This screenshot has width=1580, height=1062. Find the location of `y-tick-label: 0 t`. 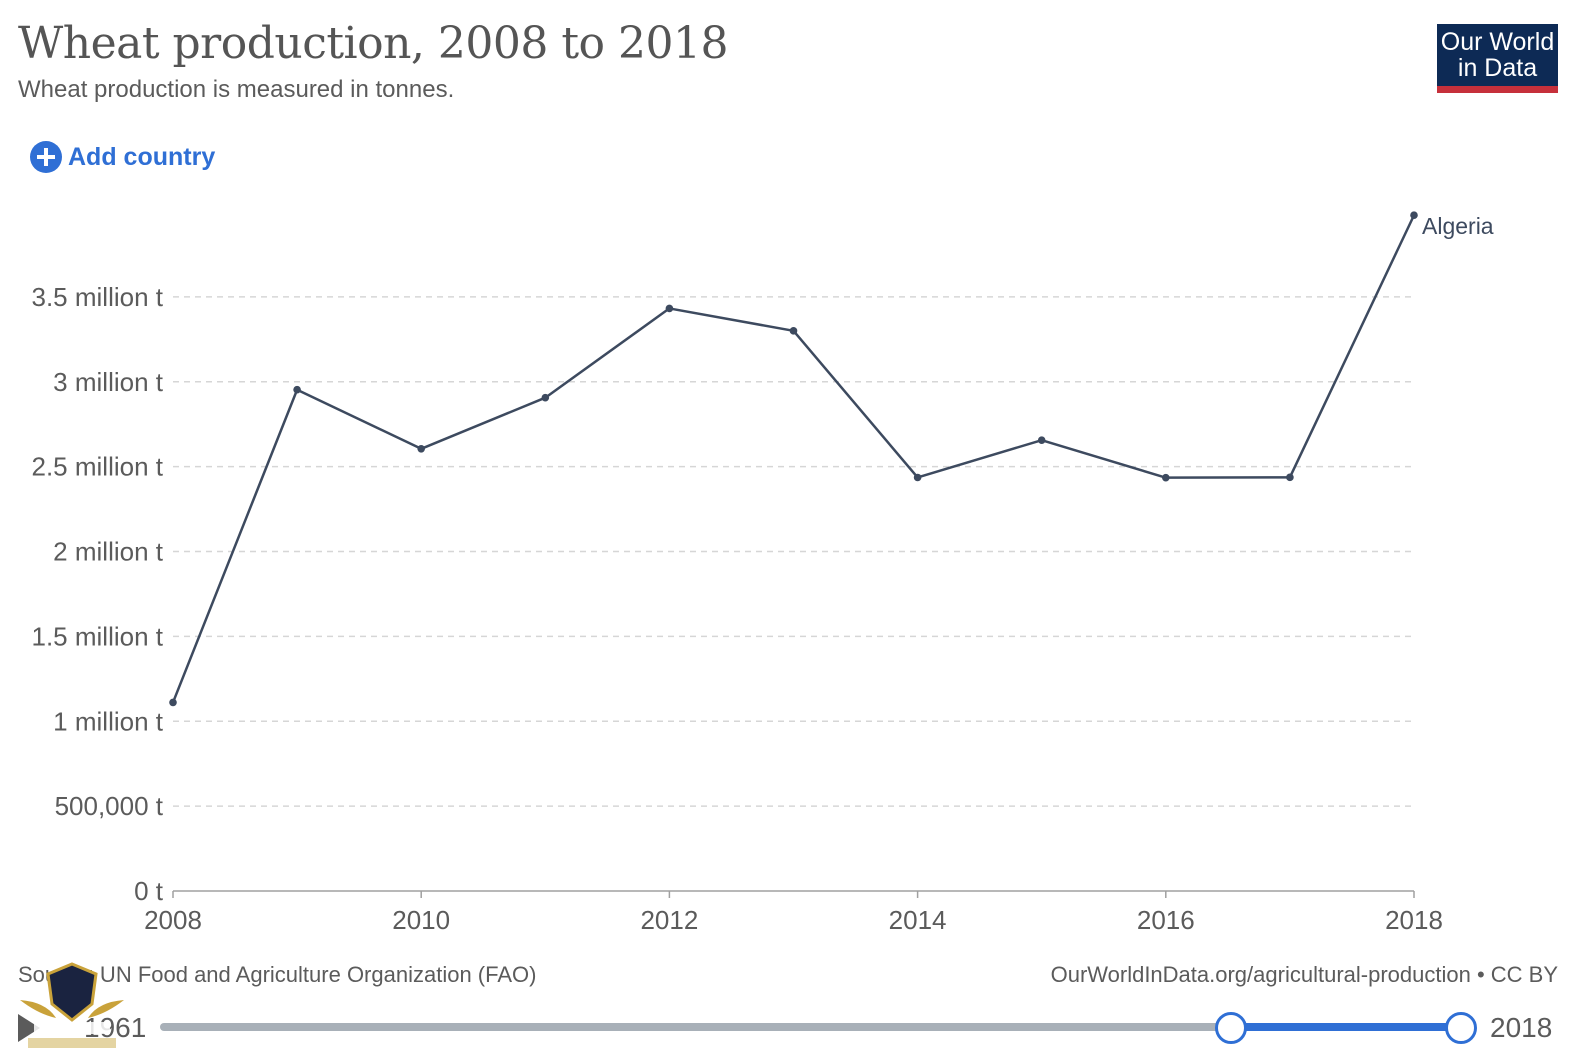

y-tick-label: 0 t is located at coordinates (149, 891).